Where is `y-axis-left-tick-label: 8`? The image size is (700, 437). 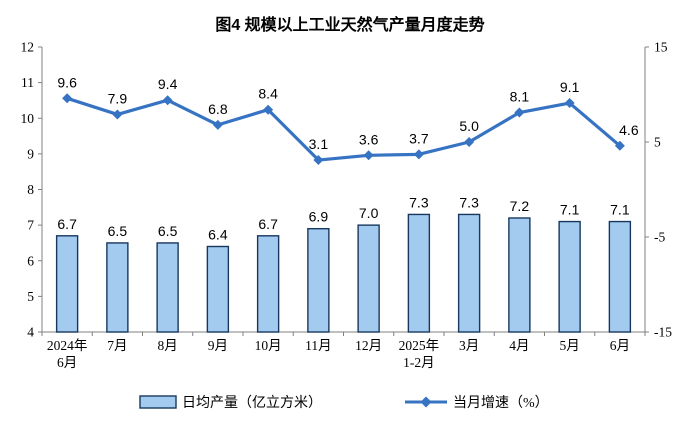
y-axis-left-tick-label: 8 is located at coordinates (30, 189).